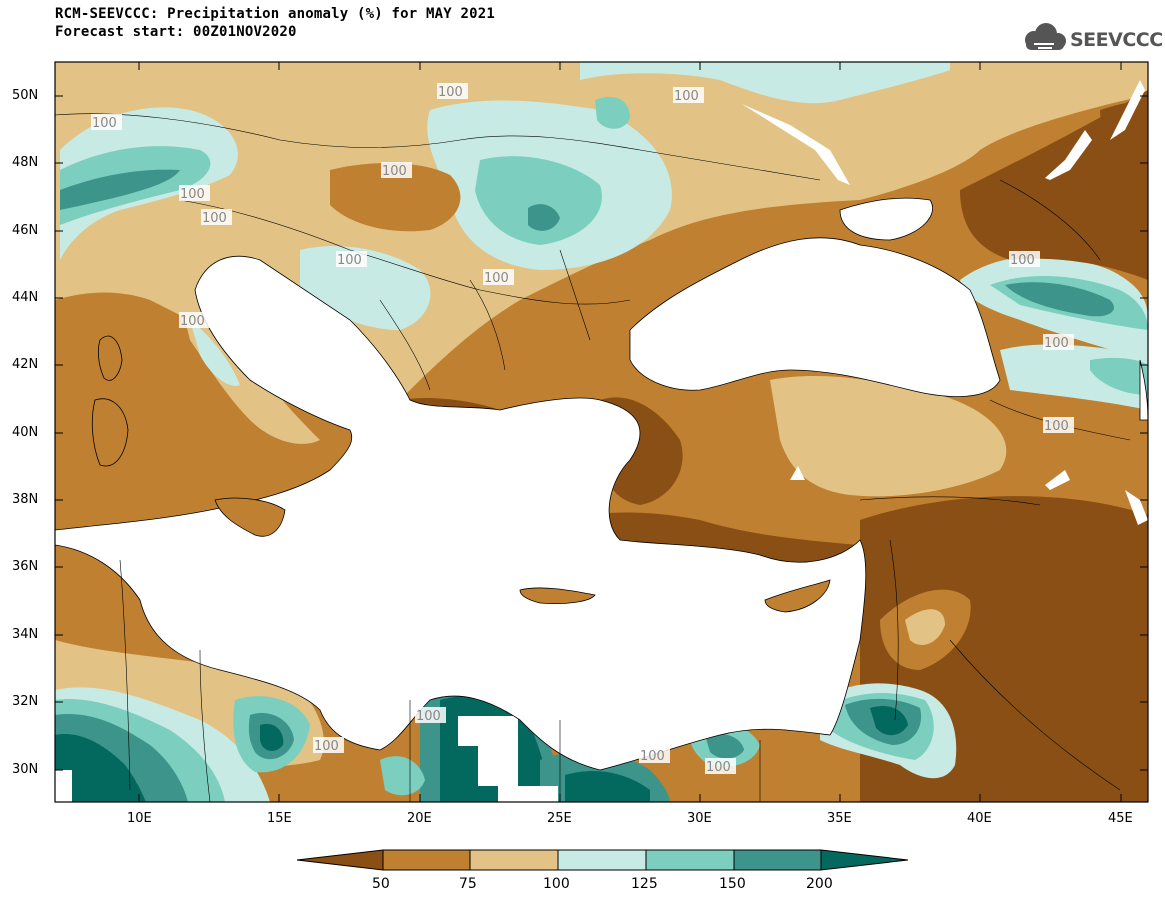 The width and height of the screenshot is (1165, 907). What do you see at coordinates (25, 364) in the screenshot?
I see `lat-label: 42N` at bounding box center [25, 364].